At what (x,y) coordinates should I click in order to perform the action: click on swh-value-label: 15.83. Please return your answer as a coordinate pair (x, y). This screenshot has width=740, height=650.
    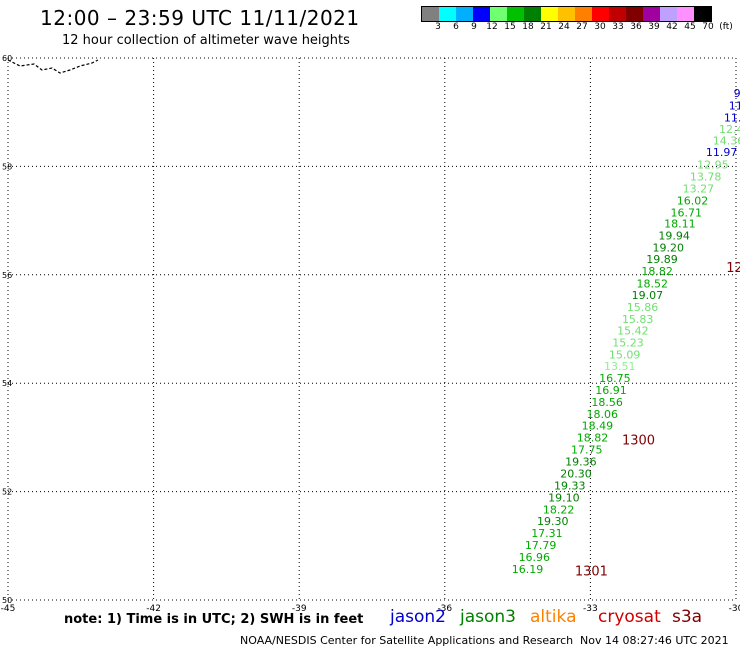
    Looking at the image, I should click on (638, 319).